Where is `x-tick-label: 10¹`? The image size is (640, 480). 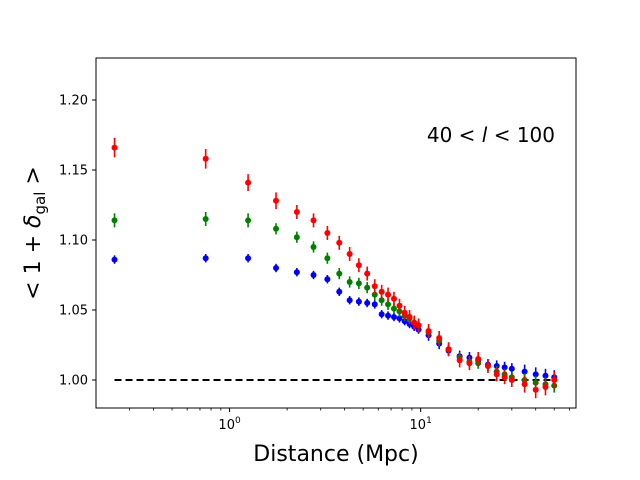 x-tick-label: 10¹ is located at coordinates (421, 424).